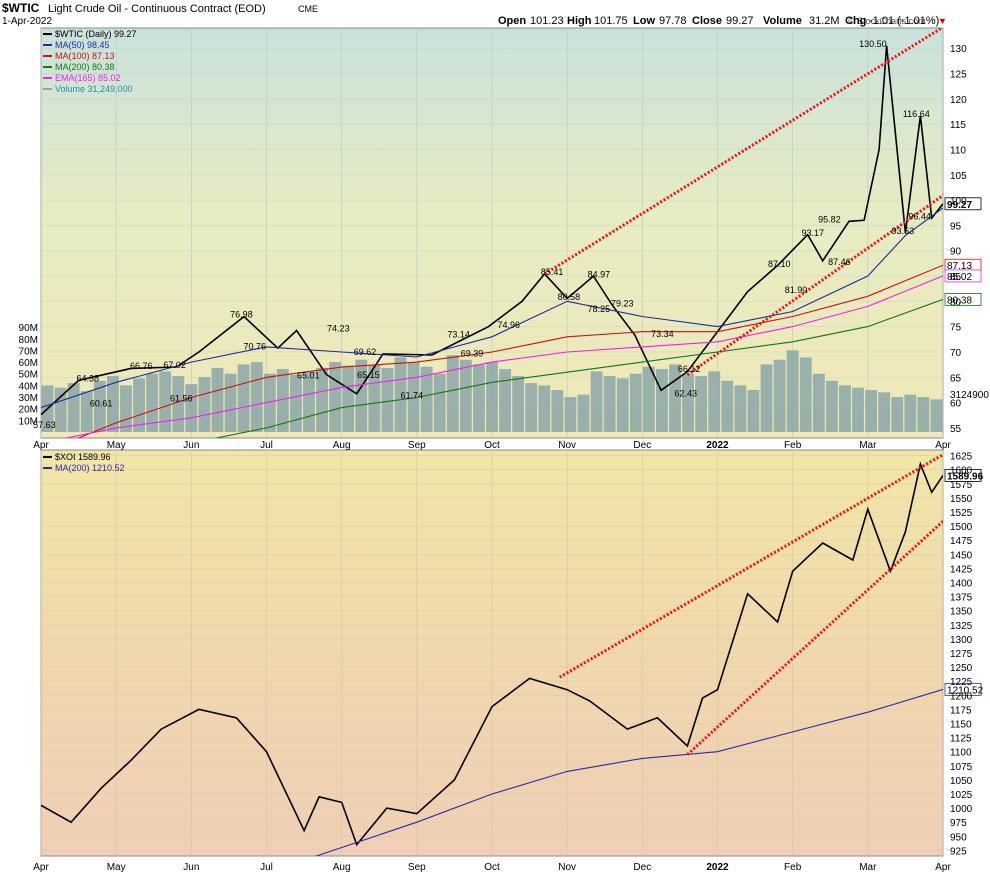 The width and height of the screenshot is (990, 876). Describe the element at coordinates (717, 867) in the screenshot. I see `x-tick-label: 2022` at that location.